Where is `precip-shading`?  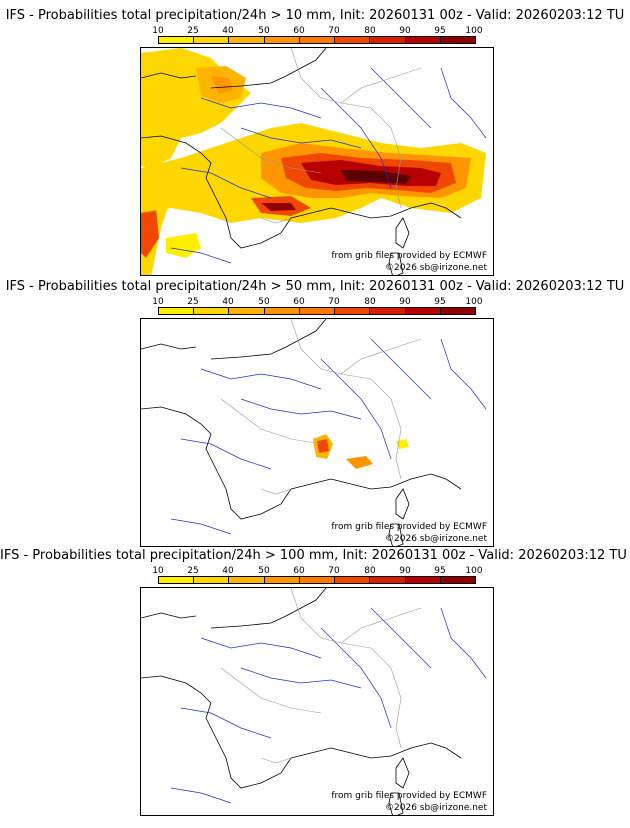
precip-shading is located at coordinates (361, 451).